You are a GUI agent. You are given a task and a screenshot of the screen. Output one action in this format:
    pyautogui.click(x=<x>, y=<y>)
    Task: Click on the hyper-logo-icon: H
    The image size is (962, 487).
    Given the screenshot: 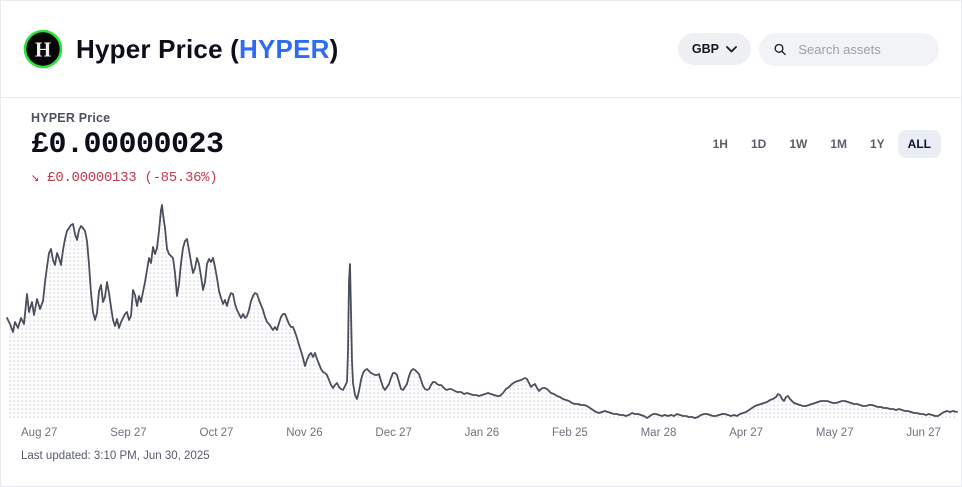 What is the action you would take?
    pyautogui.click(x=43, y=49)
    